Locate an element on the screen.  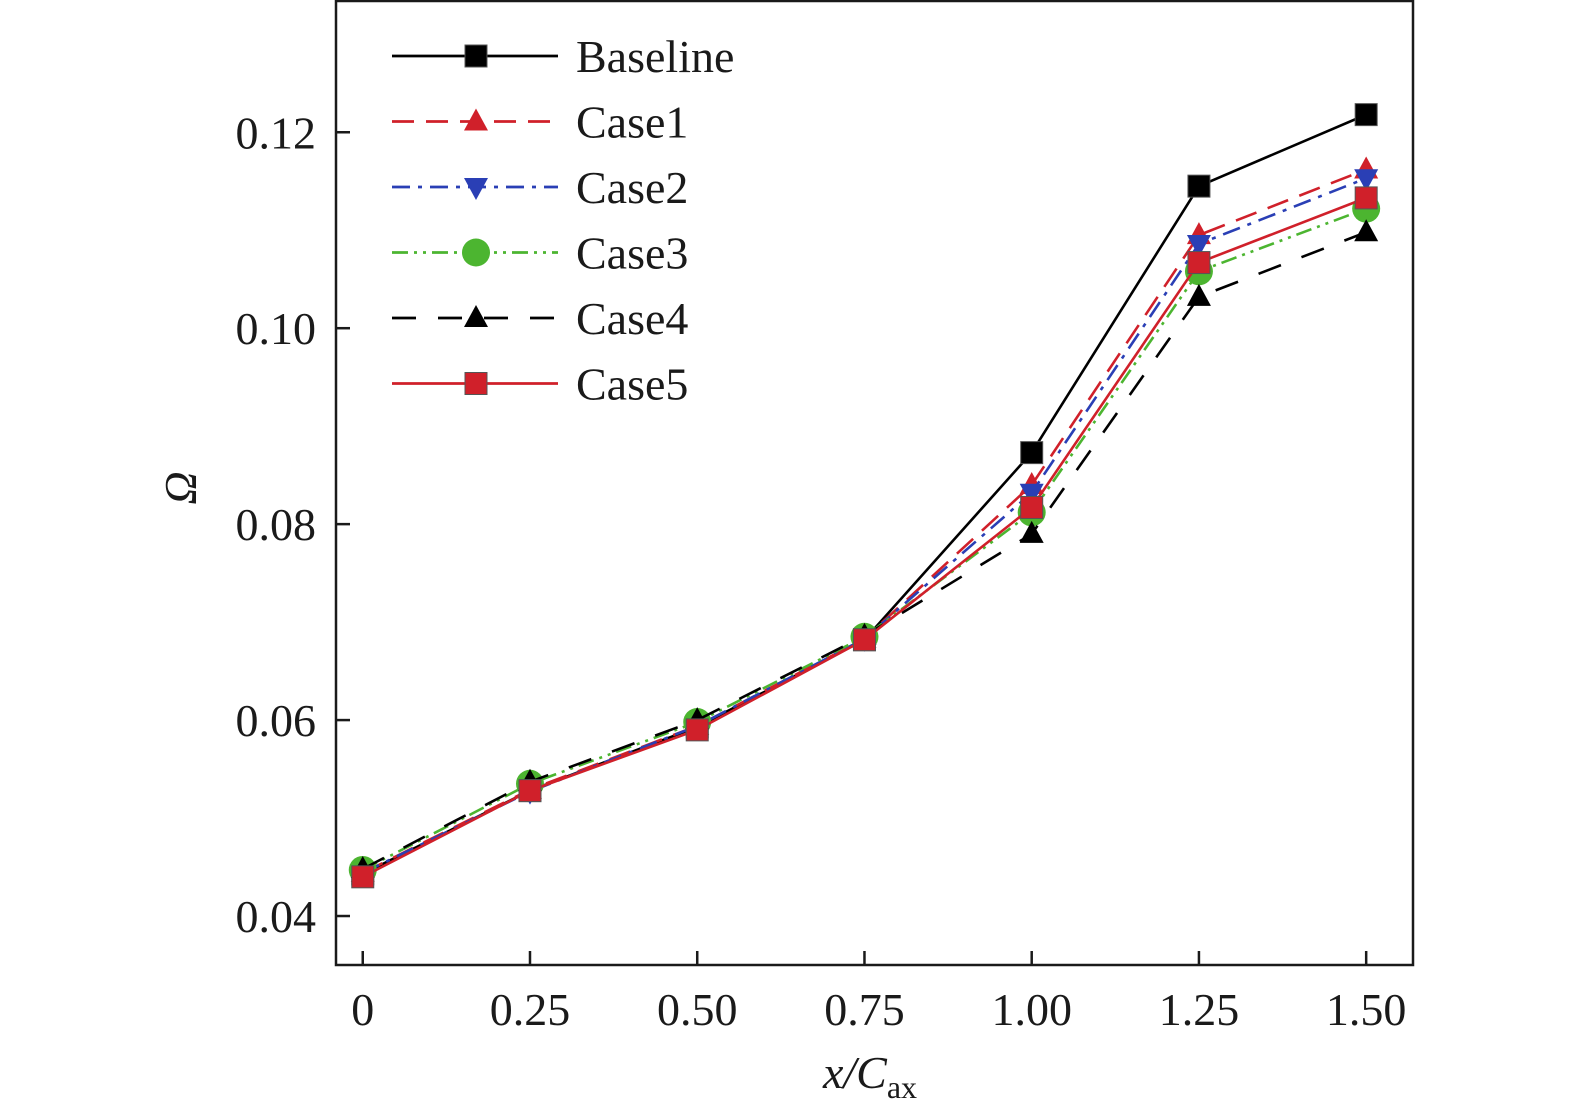
legend-label: Case3 is located at coordinates (632, 253).